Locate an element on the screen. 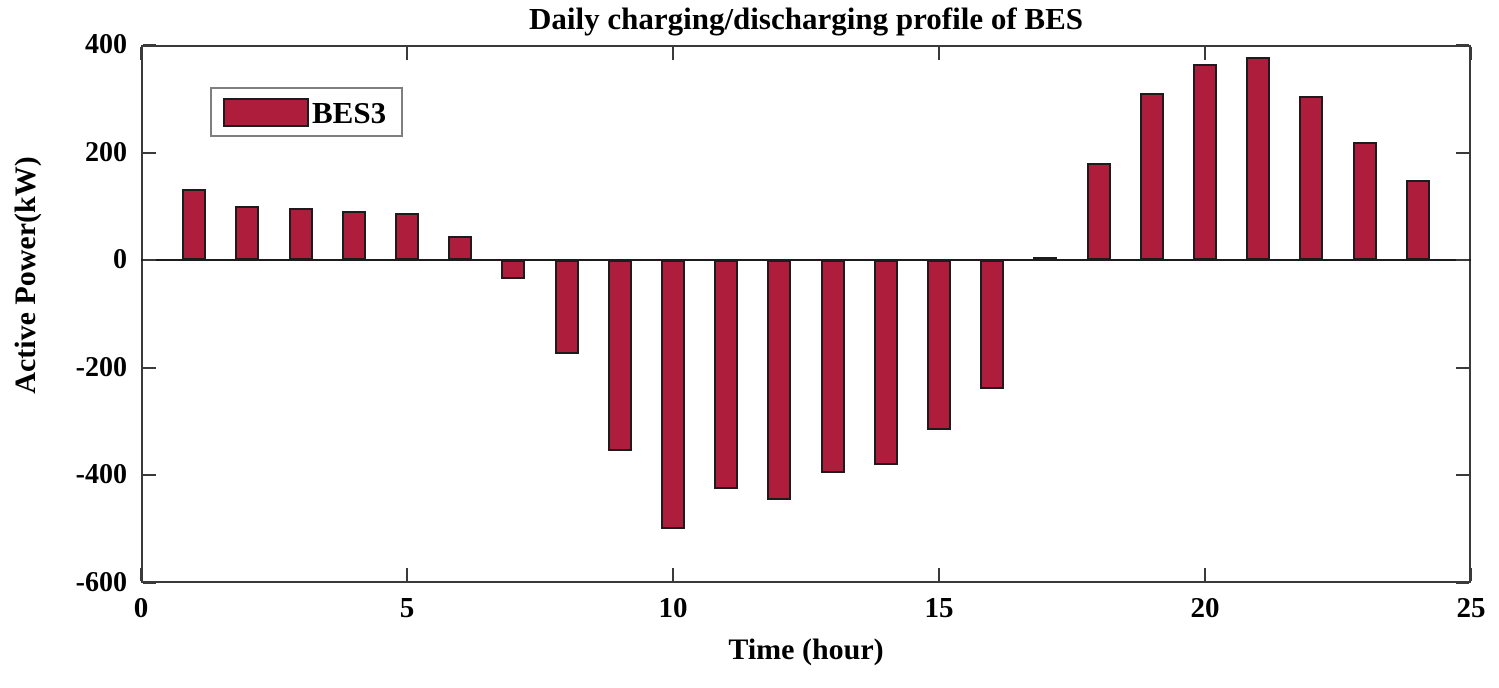  legend-label-bes3: BES3 is located at coordinates (349, 112).